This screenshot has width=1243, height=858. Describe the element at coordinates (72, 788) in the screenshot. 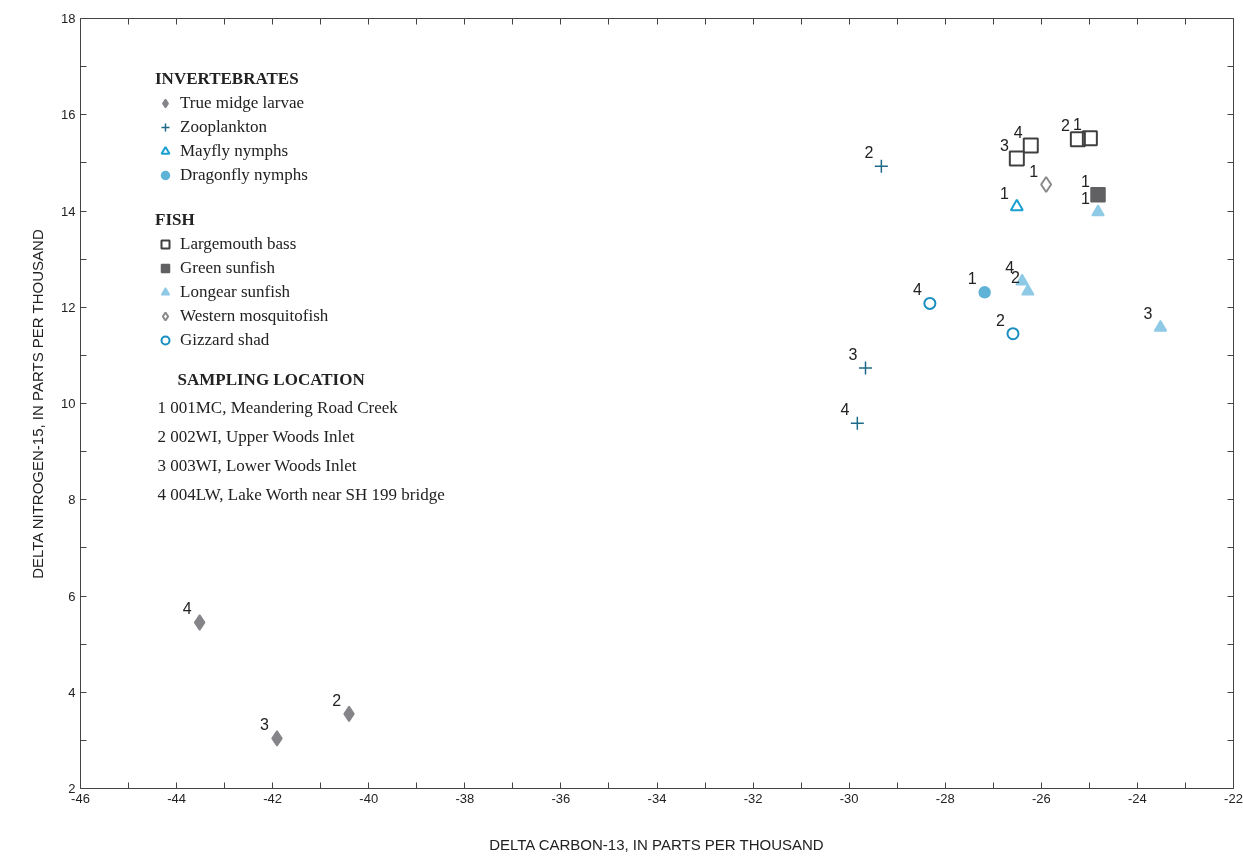

I see `y-tick-label: 2` at that location.